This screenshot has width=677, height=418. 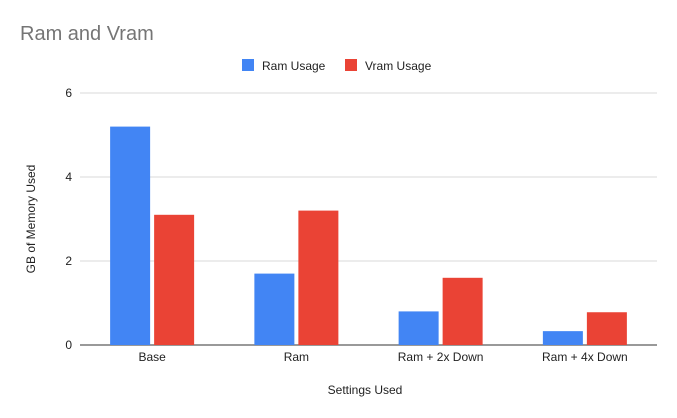 I want to click on ram-bar-base, so click(x=130, y=235).